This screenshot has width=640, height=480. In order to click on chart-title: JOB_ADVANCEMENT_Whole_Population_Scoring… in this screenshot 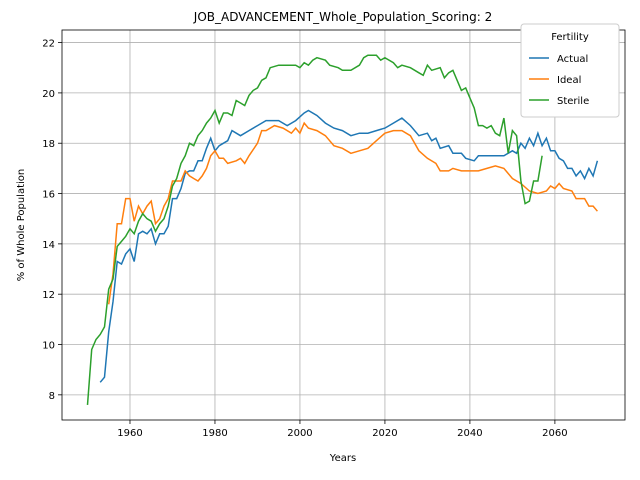, I will do `click(342, 17)`.